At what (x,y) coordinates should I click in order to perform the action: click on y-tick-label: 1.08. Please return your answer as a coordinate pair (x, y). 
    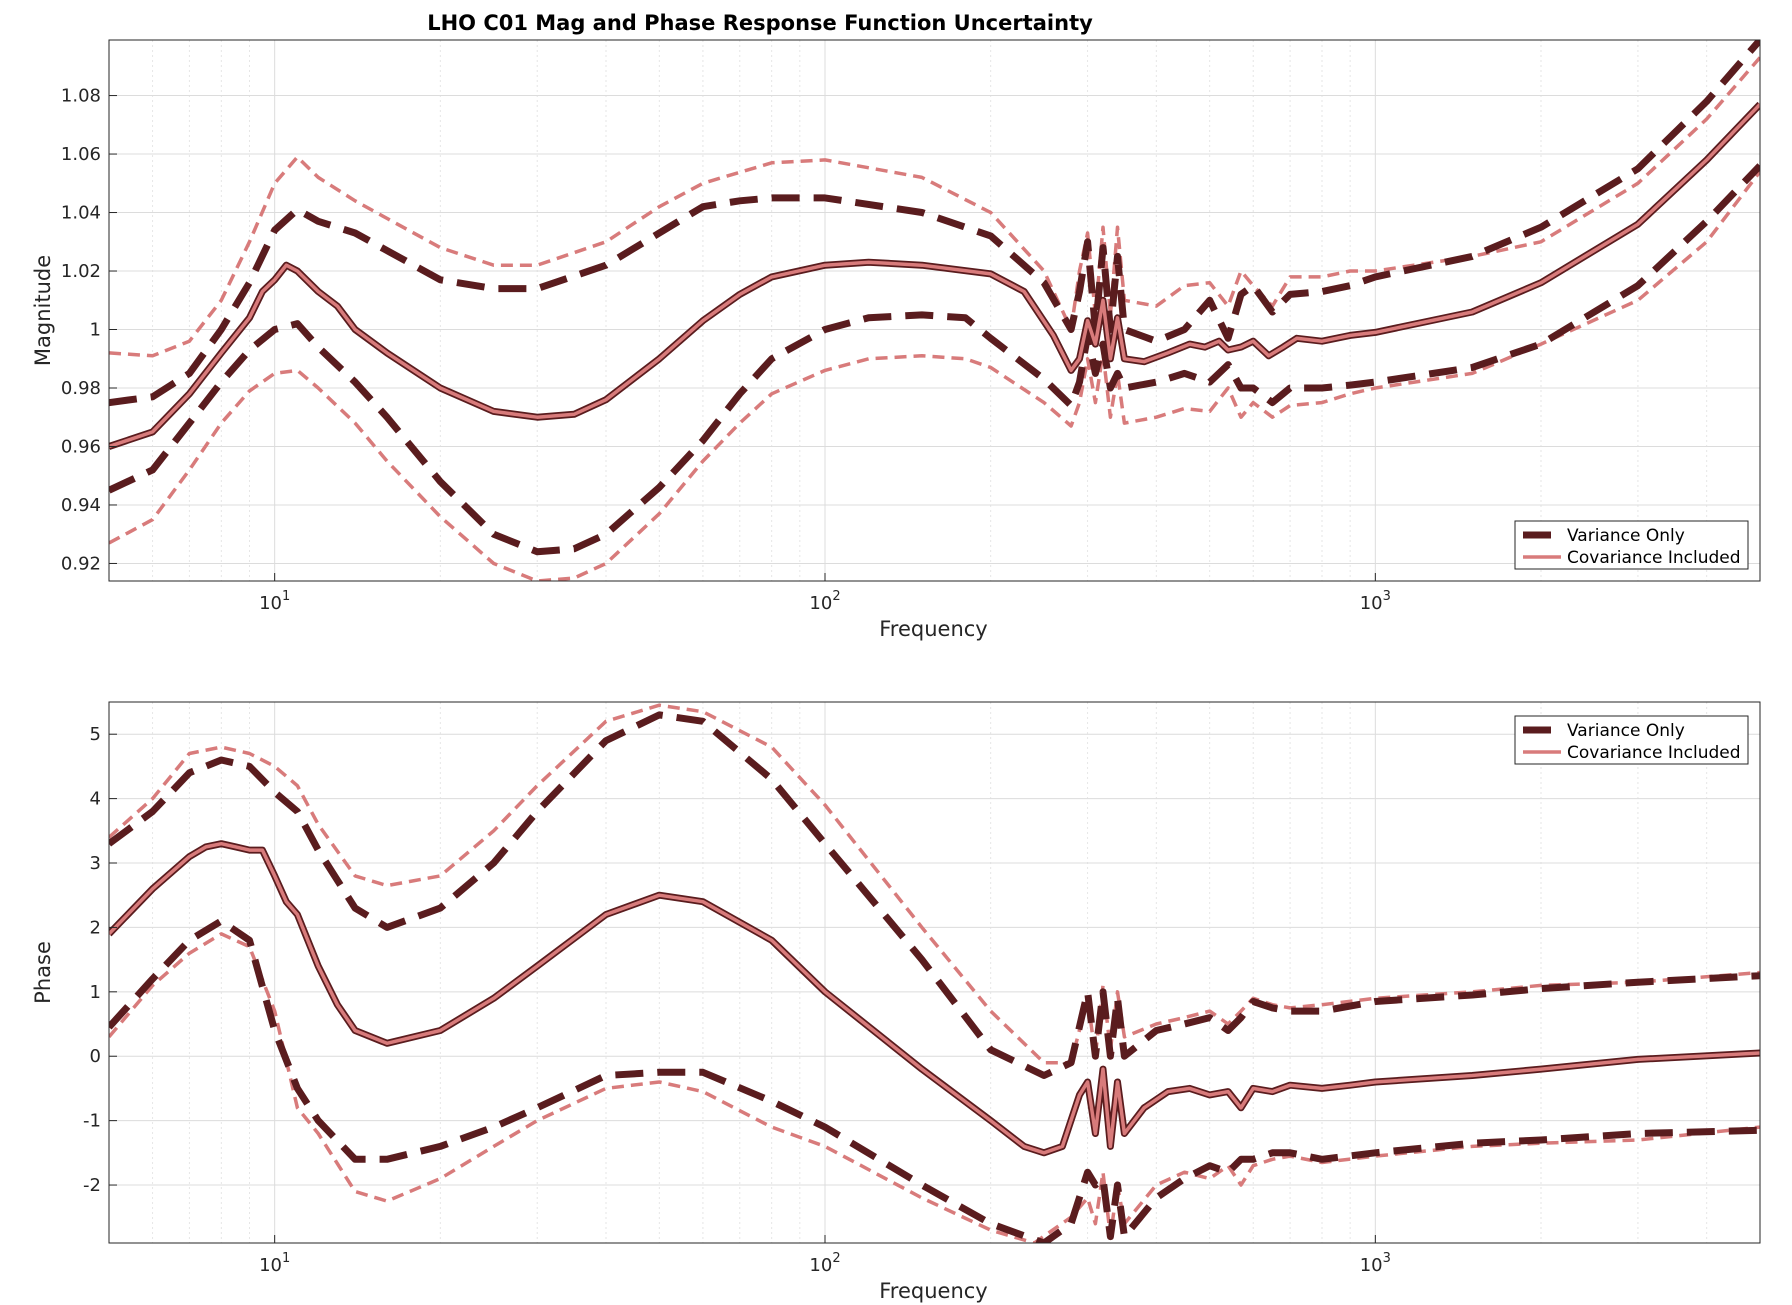
    Looking at the image, I should click on (81, 96).